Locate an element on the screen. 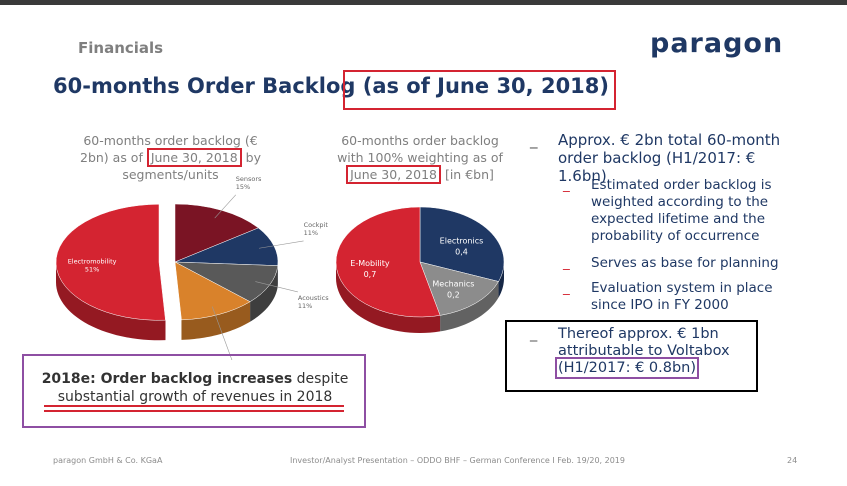  slice-label: Sensors 15% is located at coordinates (249, 183).